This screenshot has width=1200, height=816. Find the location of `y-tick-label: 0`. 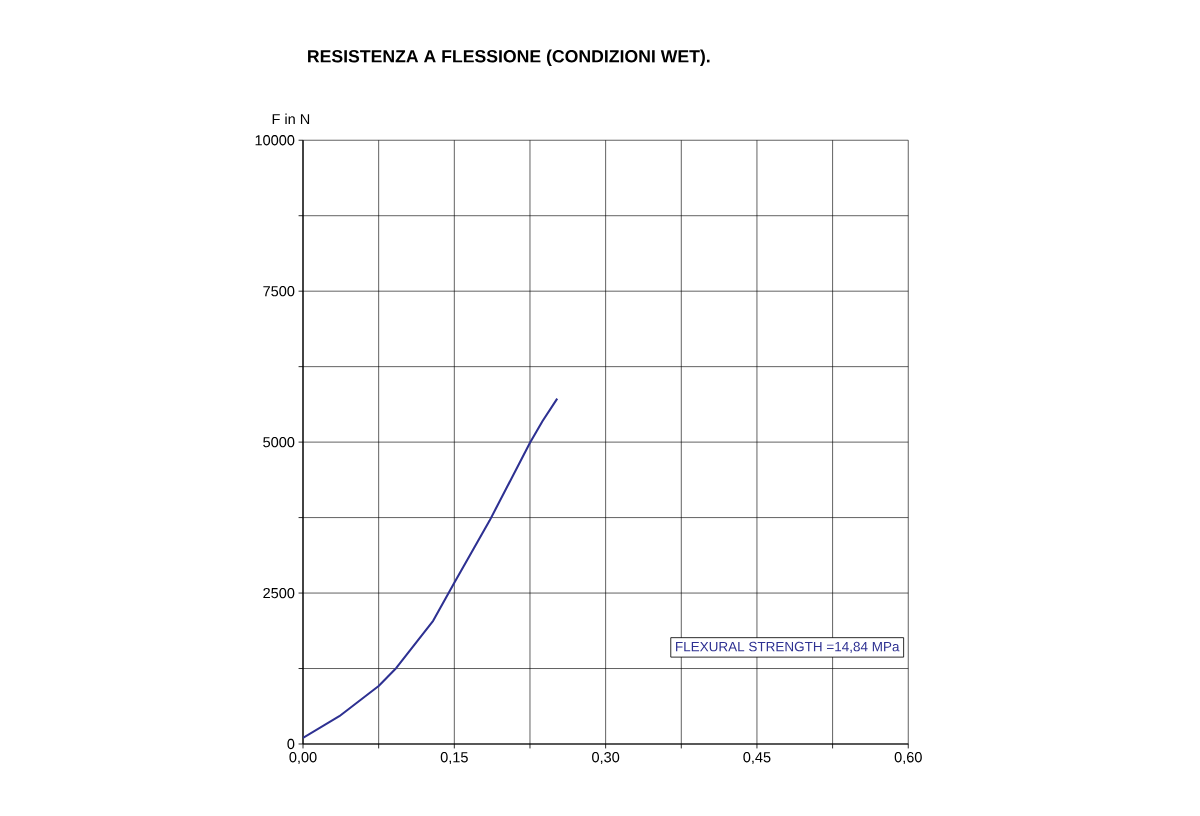

y-tick-label: 0 is located at coordinates (291, 744).